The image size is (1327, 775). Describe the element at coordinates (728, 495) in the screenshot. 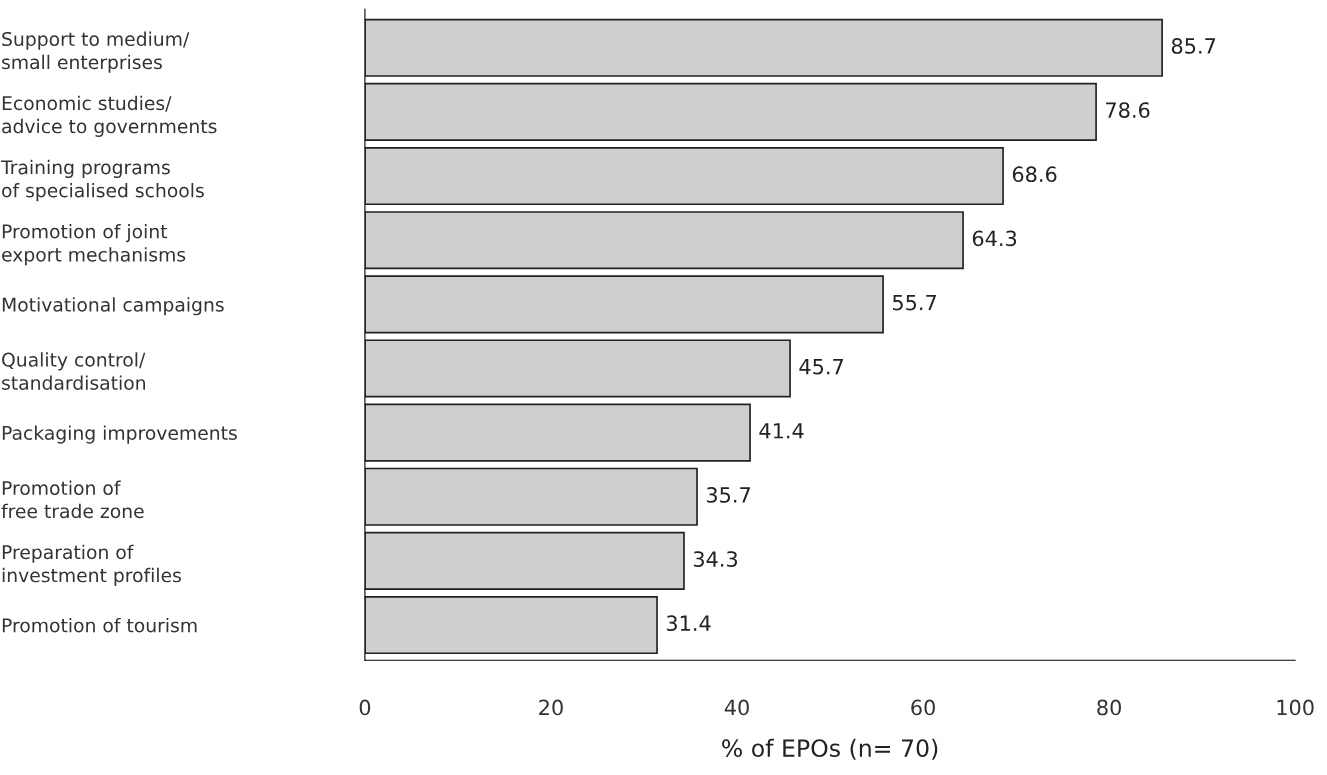

I see `data-label: 35.7` at that location.